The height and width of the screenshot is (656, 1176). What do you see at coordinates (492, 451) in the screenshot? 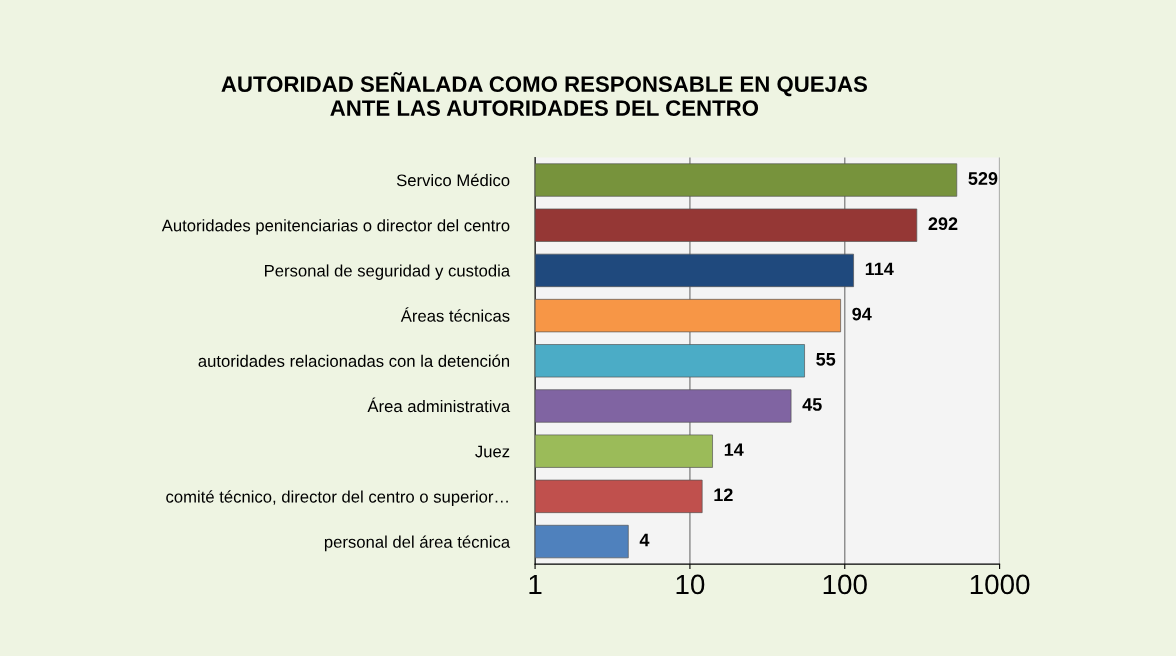
I see `y-tick-label: Juez` at bounding box center [492, 451].